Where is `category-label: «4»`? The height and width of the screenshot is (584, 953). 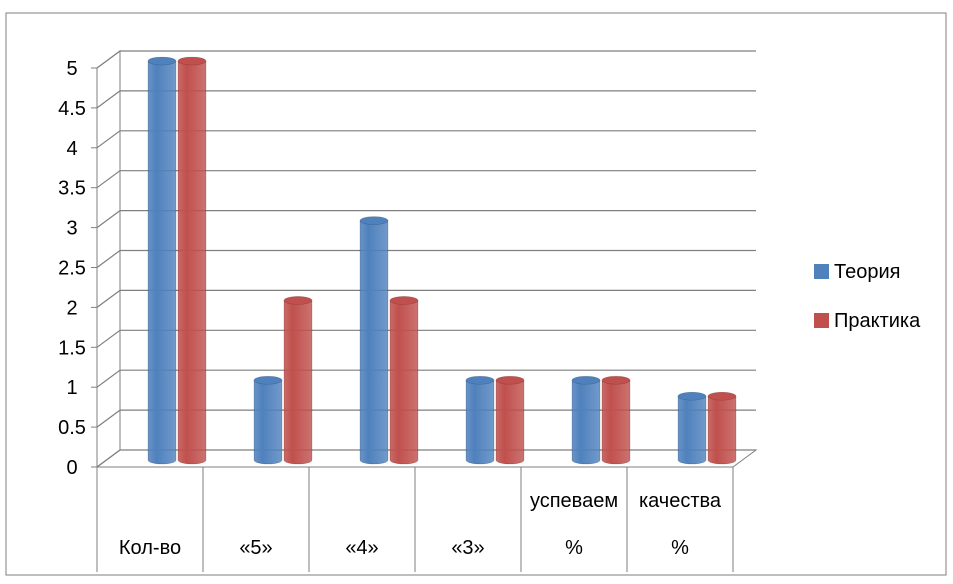
category-label: «4» is located at coordinates (361, 548).